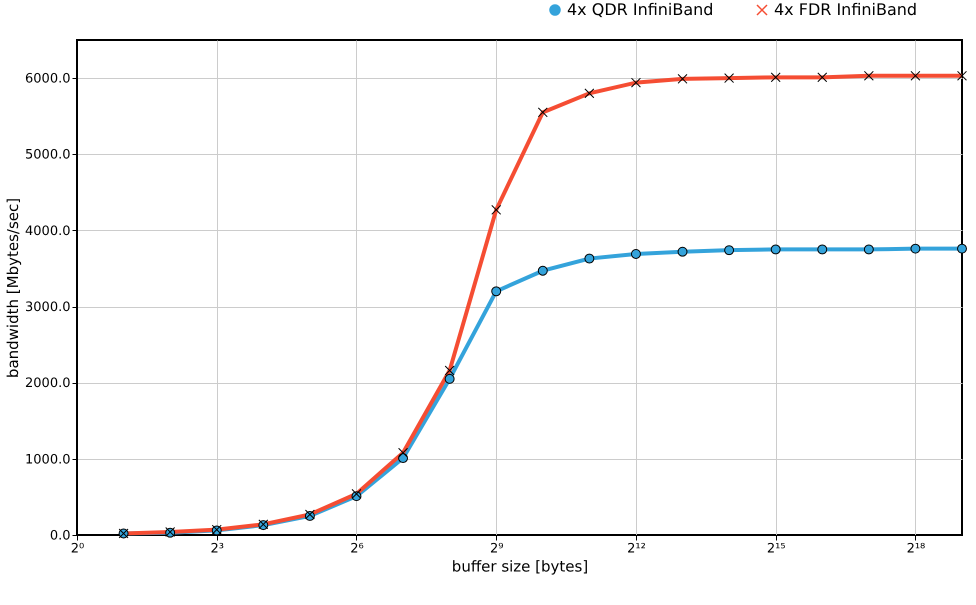 Image resolution: width=976 pixels, height=605 pixels. I want to click on y-tick-label: 4000.0, so click(47, 231).